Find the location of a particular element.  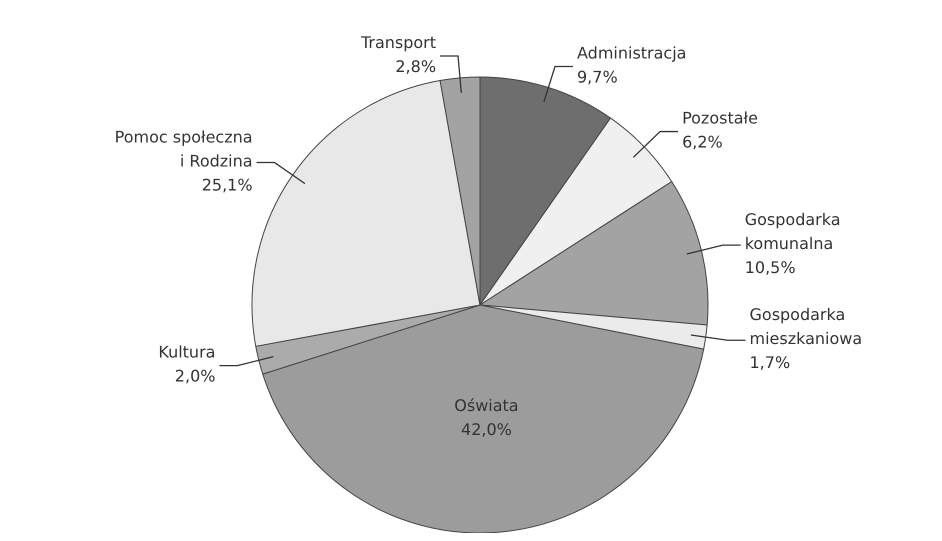

data-label: 6,2% is located at coordinates (702, 142).